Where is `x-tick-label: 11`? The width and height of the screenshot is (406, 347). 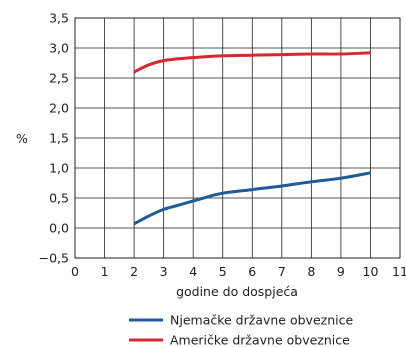
x-tick-label: 11 is located at coordinates (399, 271).